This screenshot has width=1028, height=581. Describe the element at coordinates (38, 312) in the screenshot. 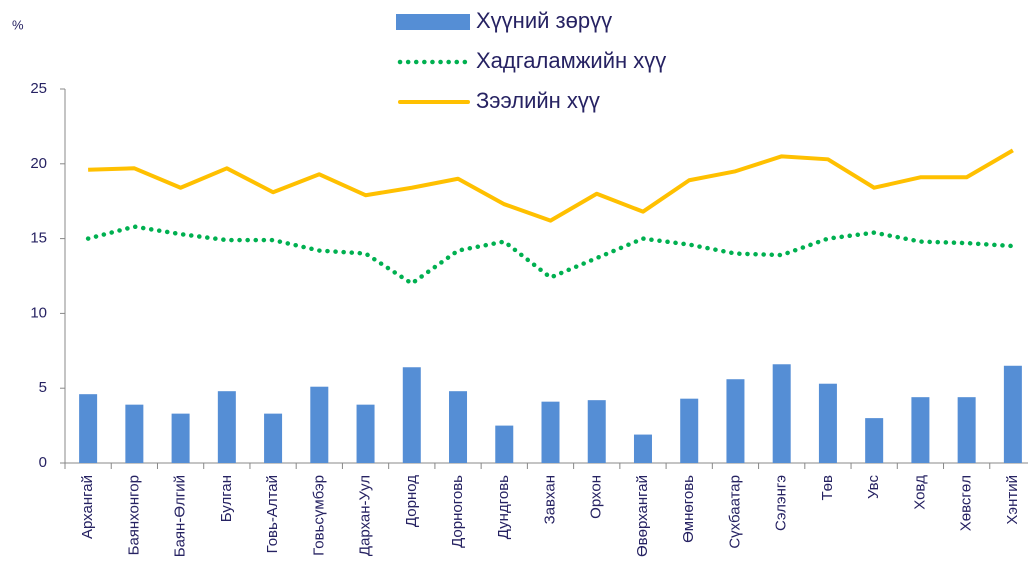

I see `y-tick-label: 10` at that location.